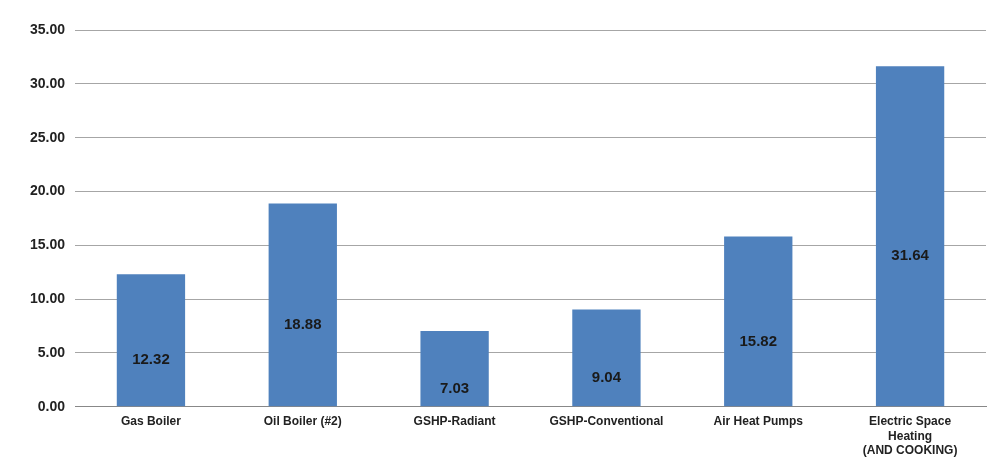 Image resolution: width=1004 pixels, height=472 pixels. Describe the element at coordinates (303, 324) in the screenshot. I see `data-label: 18.88` at that location.